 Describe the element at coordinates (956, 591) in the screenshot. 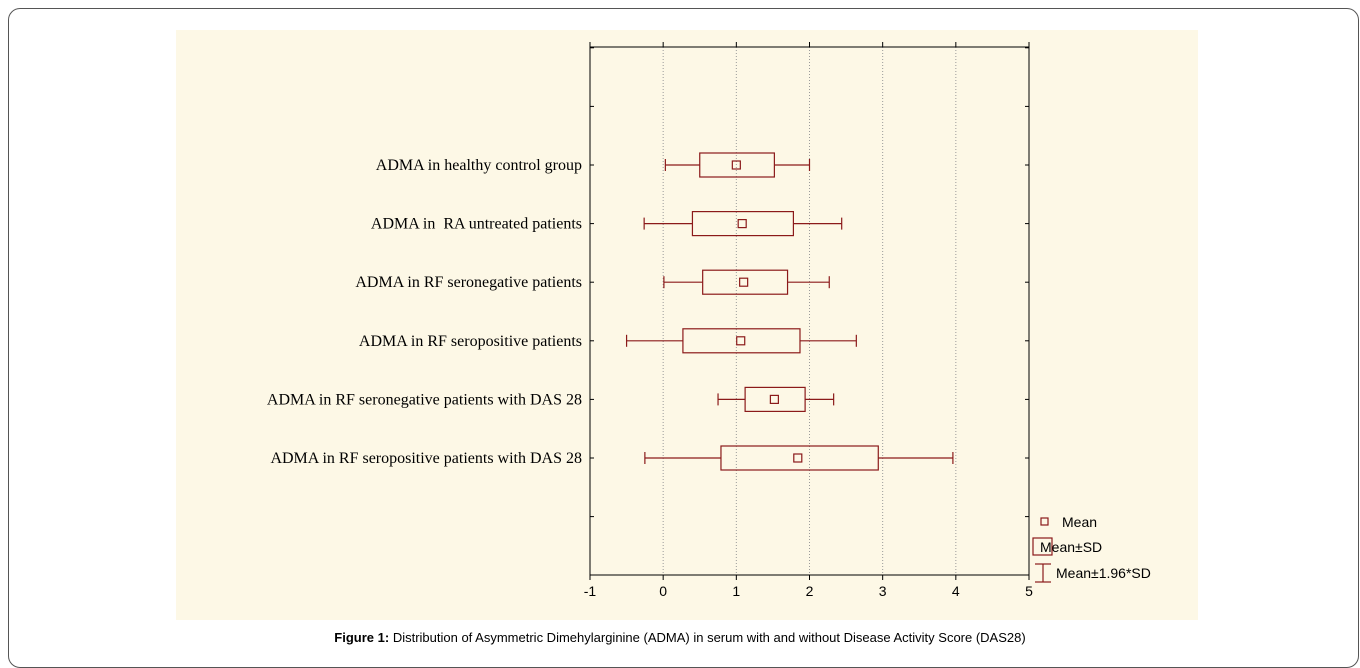

I see `x-tick-label: 4` at that location.